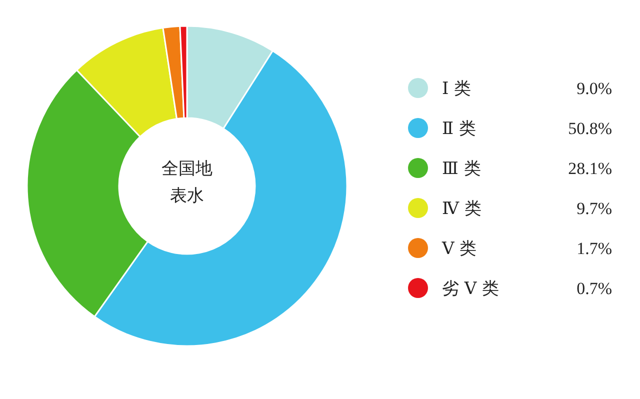  Describe the element at coordinates (459, 129) in the screenshot. I see `legend-label: Ⅱ 类` at that location.